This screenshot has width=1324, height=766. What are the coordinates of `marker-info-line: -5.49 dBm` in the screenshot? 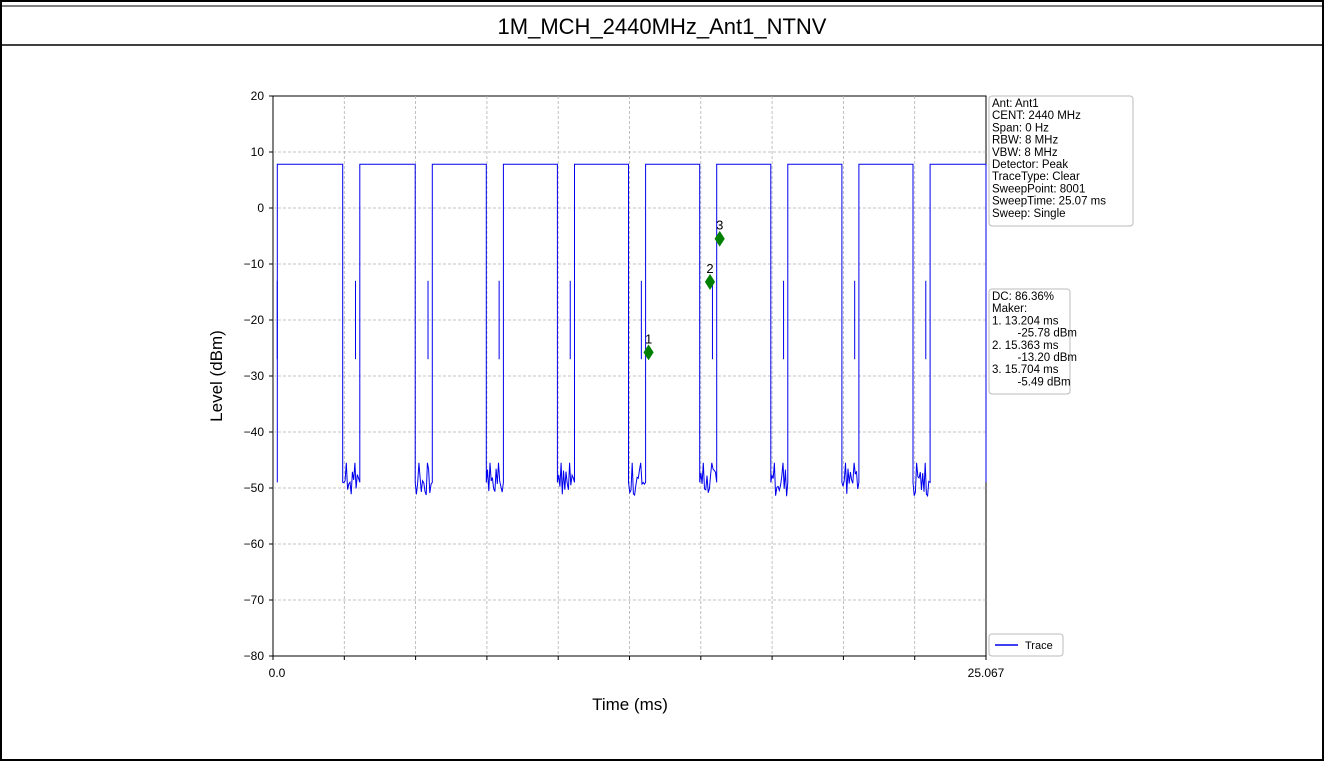 It's located at (1031, 382).